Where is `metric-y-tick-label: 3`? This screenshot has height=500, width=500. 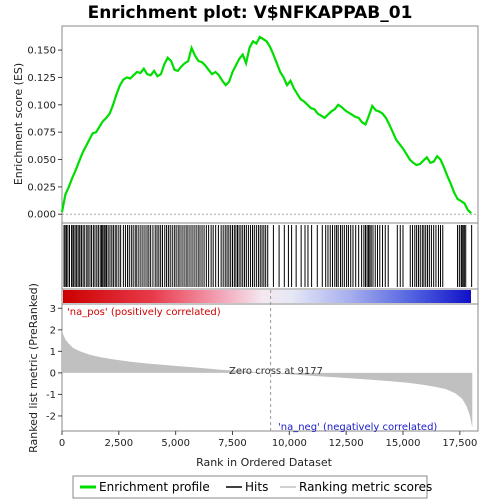
metric-y-tick-label: 3 is located at coordinates (53, 309).